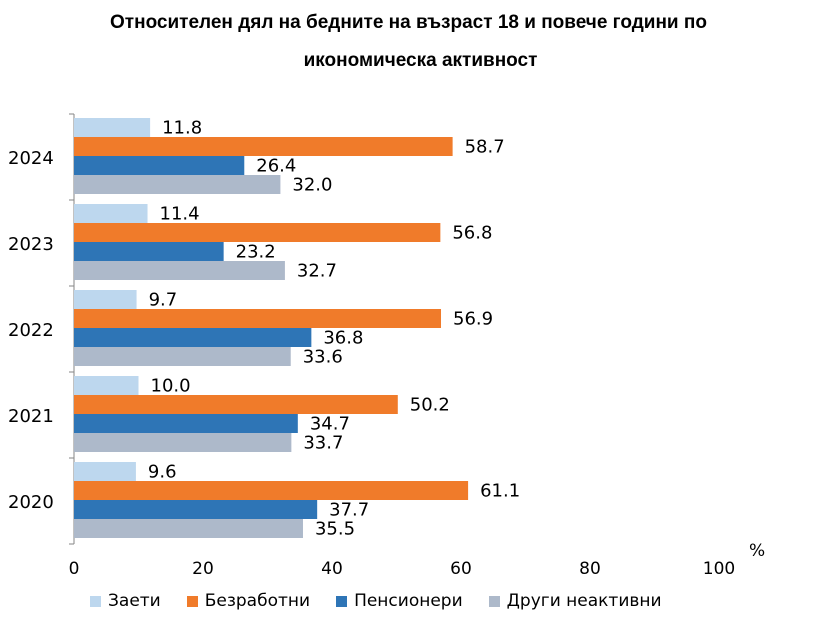 Image resolution: width=817 pixels, height=619 pixels. Describe the element at coordinates (31, 158) in the screenshot. I see `y-category-label: 2024` at that location.